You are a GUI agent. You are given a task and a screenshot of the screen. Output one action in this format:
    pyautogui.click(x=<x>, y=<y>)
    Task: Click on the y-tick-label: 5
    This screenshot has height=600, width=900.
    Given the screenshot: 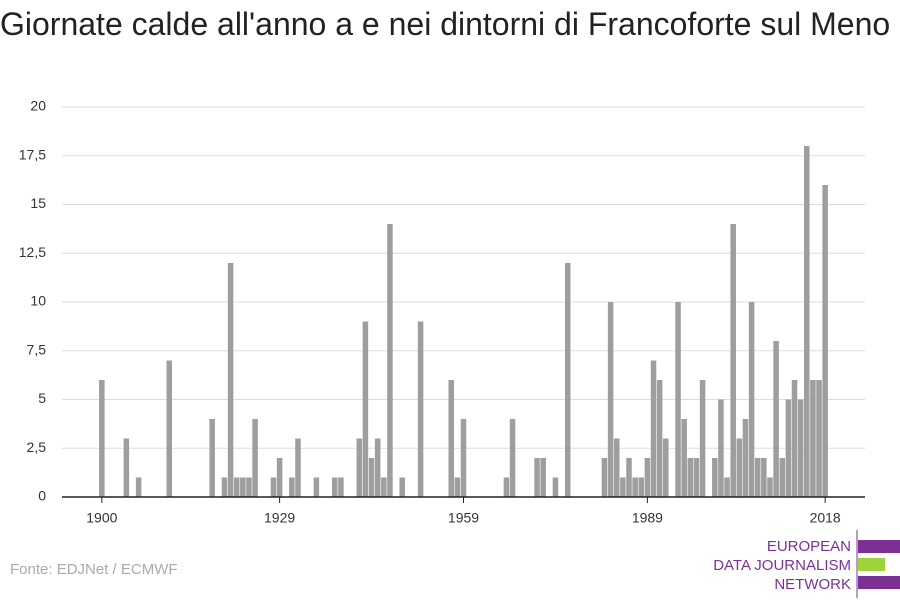 What is the action you would take?
    pyautogui.click(x=42, y=398)
    